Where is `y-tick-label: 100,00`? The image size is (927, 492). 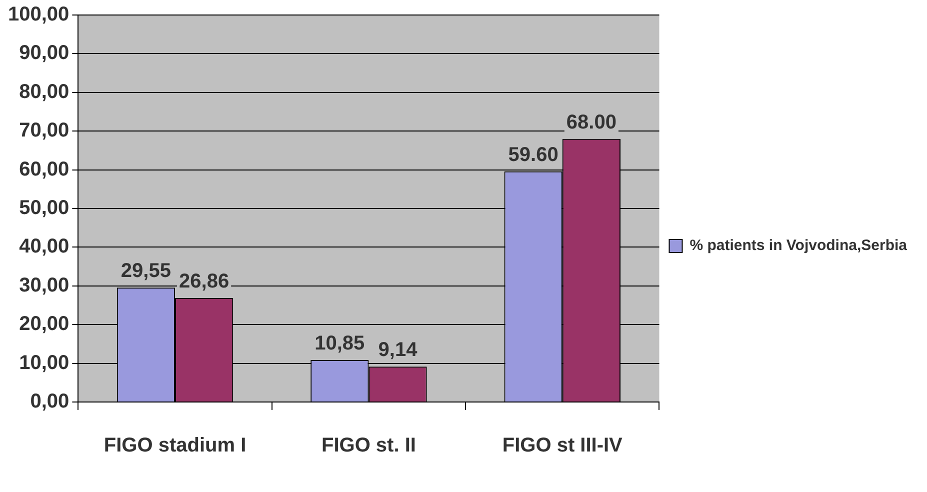
y-tick-label: 100,00 is located at coordinates (39, 15).